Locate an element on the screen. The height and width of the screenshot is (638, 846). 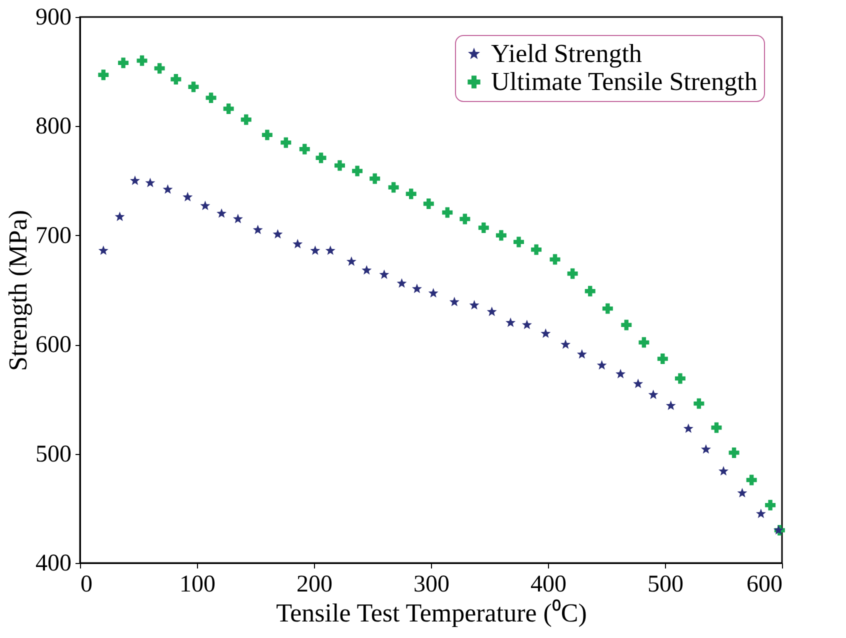
x-tick-label: 100 is located at coordinates (198, 585).